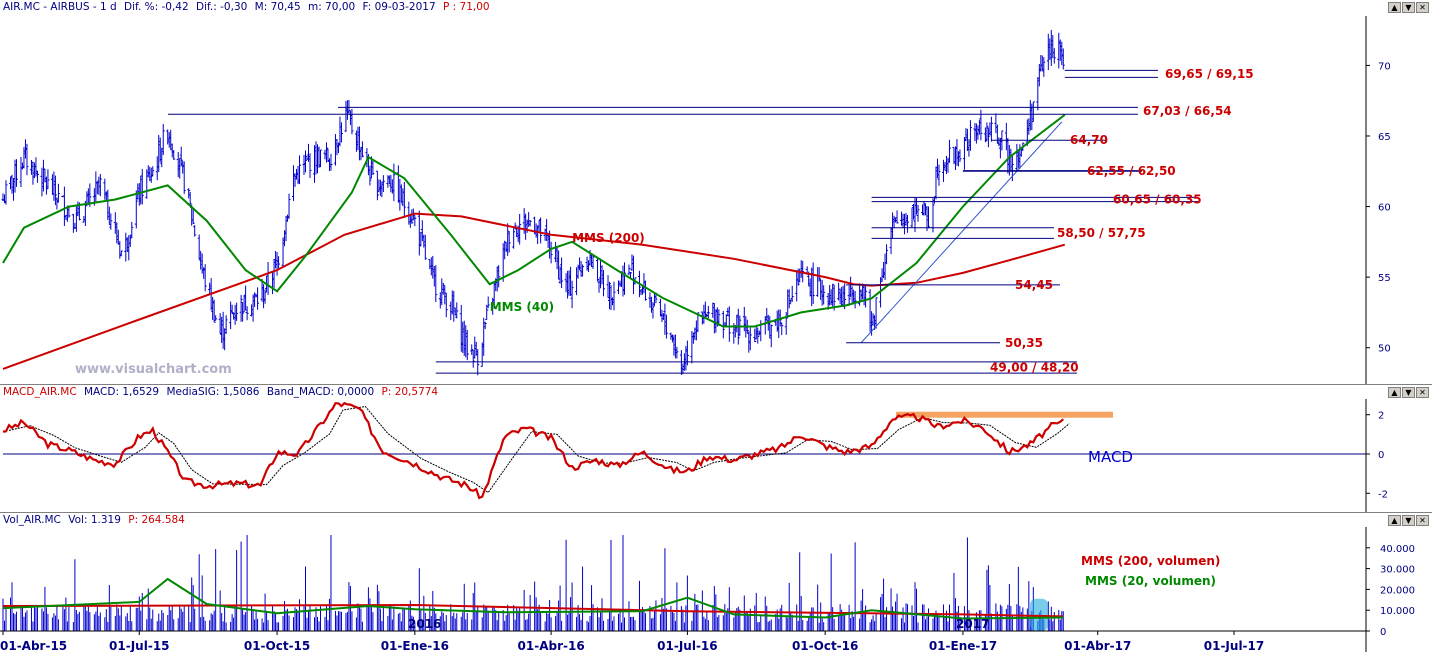 Image resolution: width=1432 pixels, height=652 pixels. What do you see at coordinates (1024, 343) in the screenshot?
I see `level-label: 50,35` at bounding box center [1024, 343].